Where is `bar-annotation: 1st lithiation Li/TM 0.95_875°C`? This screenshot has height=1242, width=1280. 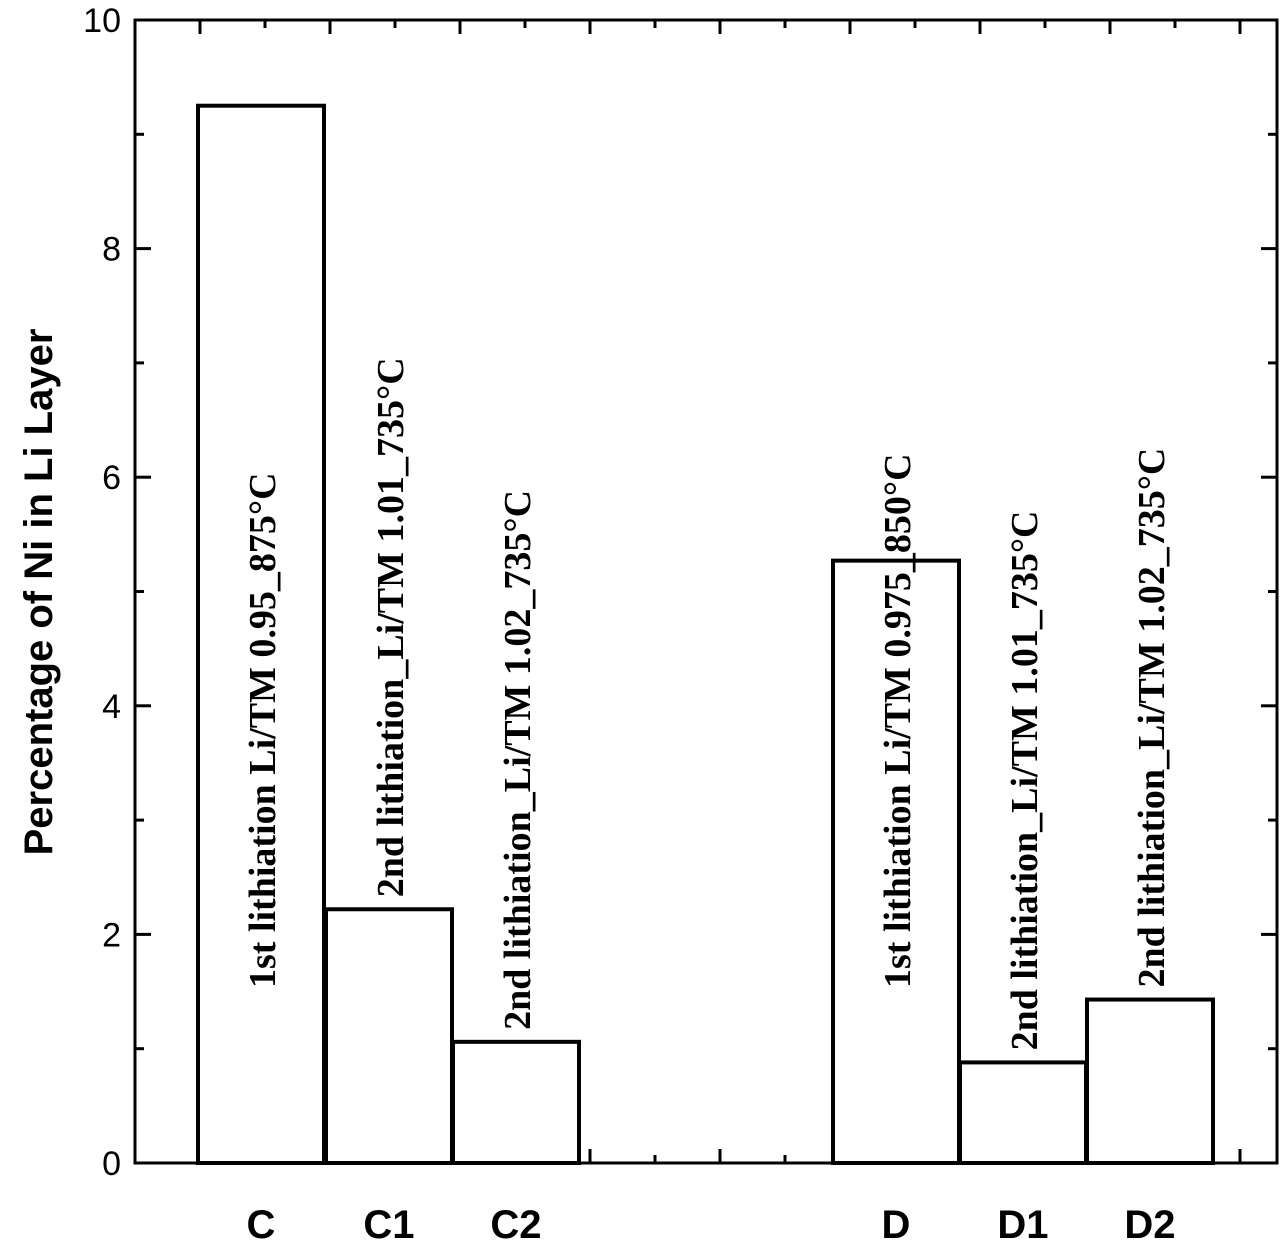
bar-annotation: 1st lithiation Li/TM 0.95_875°C is located at coordinates (263, 730).